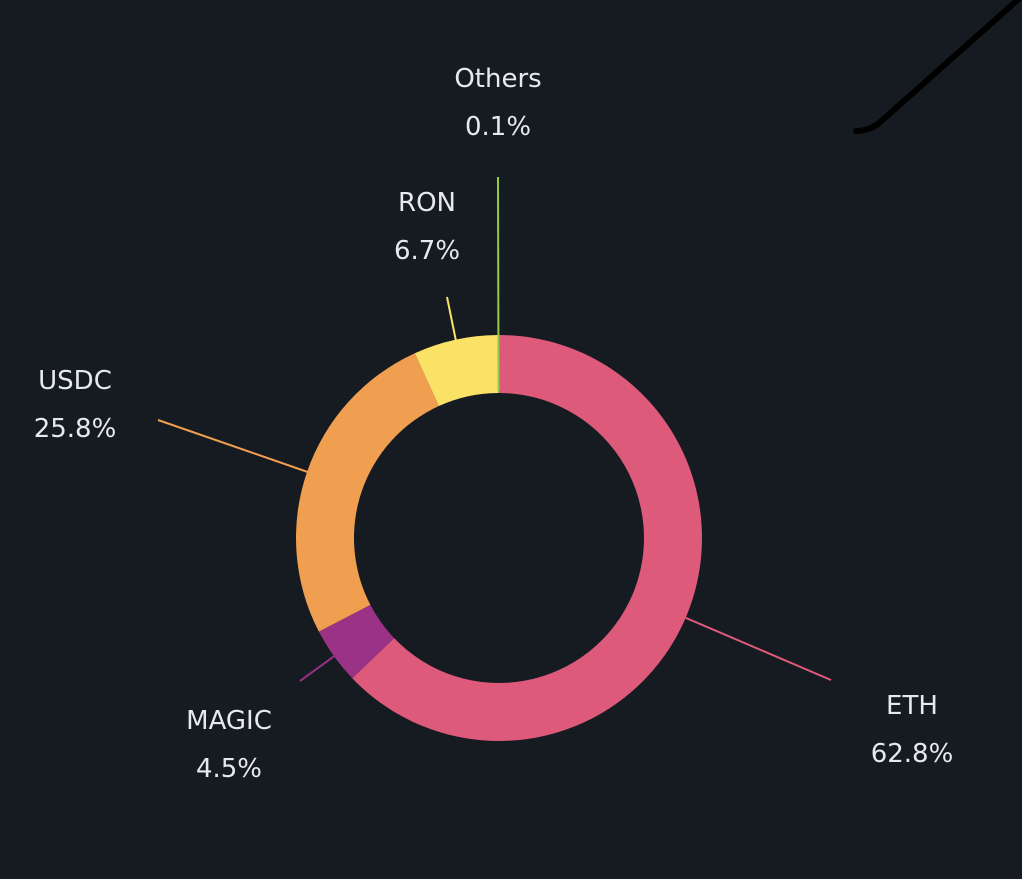  Describe the element at coordinates (497, 103) in the screenshot. I see `slice-label-others: Others 0.1%` at that location.